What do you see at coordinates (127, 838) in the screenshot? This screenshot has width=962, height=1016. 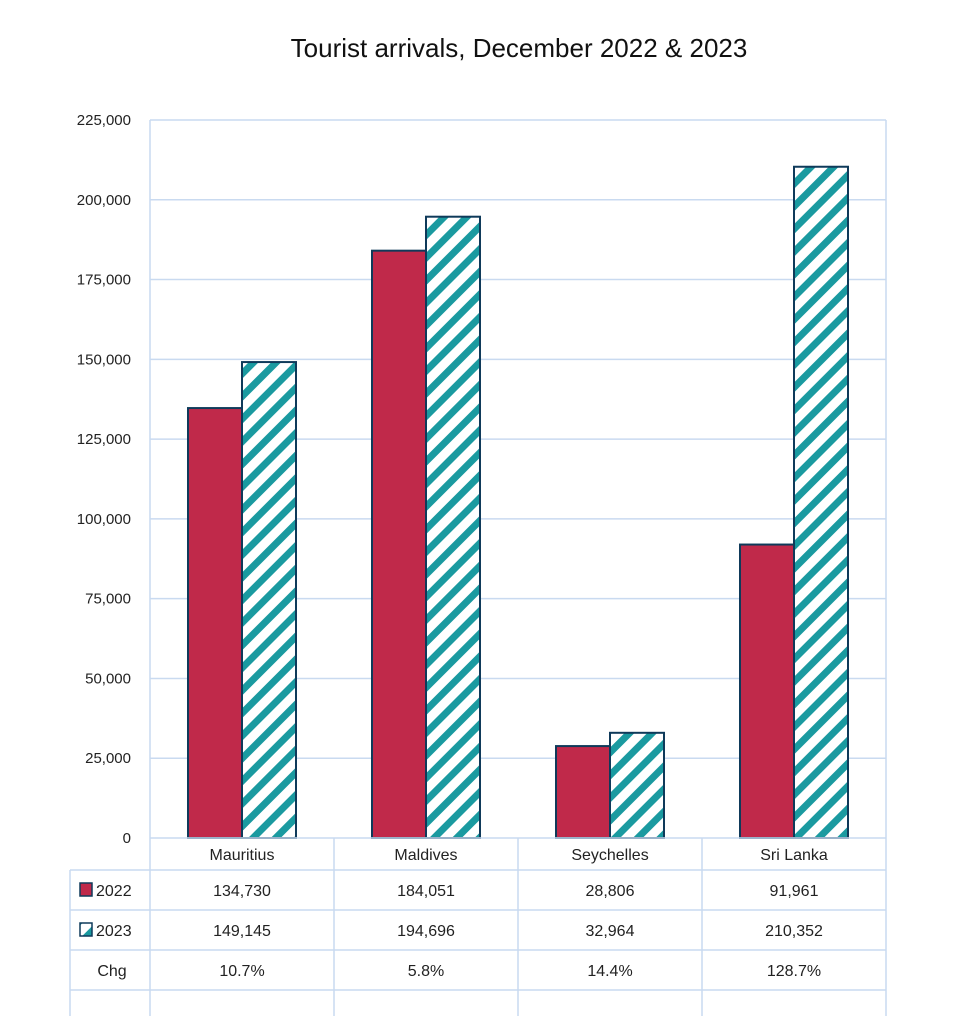 I see `y-tick-label-0: 0` at bounding box center [127, 838].